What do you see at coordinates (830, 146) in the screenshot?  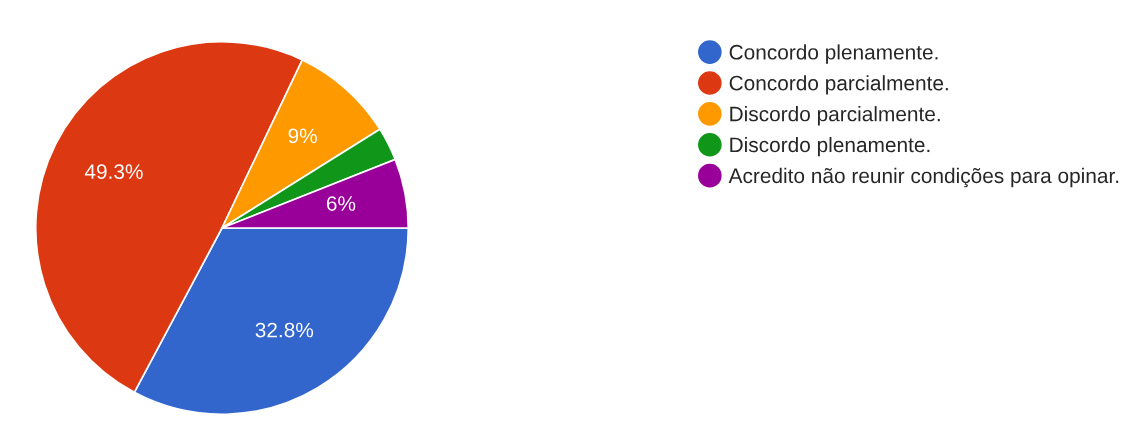 I see `legend-label: Discordo plenamente.` at bounding box center [830, 146].